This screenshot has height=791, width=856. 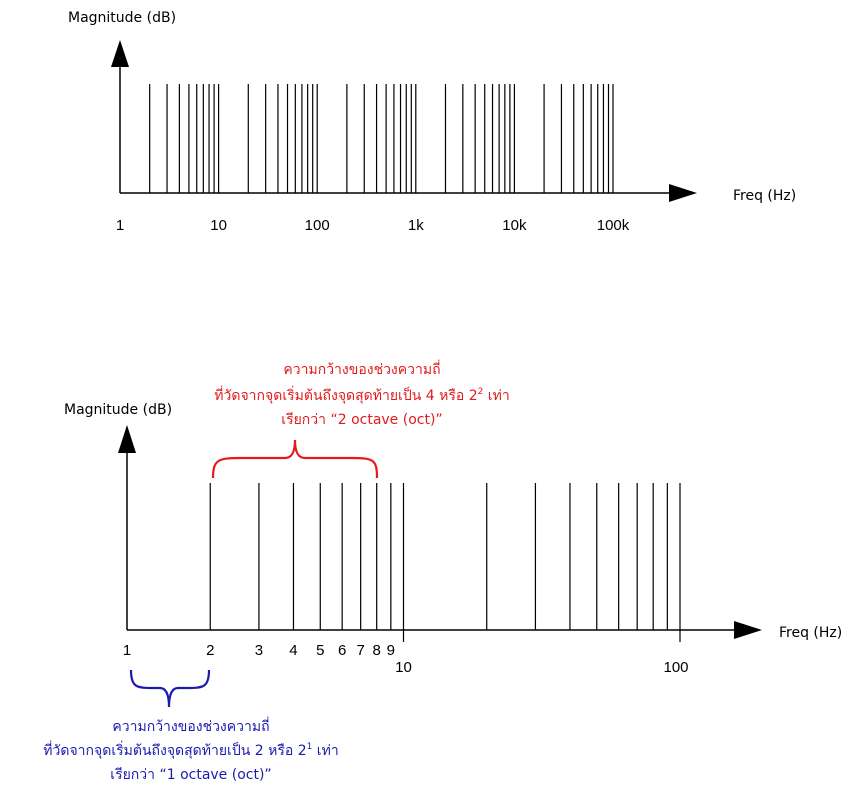 What do you see at coordinates (496, 396) in the screenshot?
I see `red-line2-tail: เท่า` at bounding box center [496, 396].